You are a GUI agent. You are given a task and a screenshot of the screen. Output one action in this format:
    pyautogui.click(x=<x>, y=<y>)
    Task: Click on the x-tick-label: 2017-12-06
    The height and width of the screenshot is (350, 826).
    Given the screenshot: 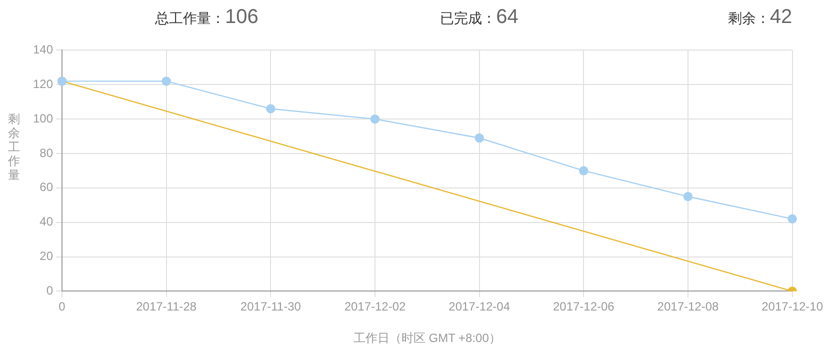 What is the action you would take?
    pyautogui.click(x=583, y=307)
    